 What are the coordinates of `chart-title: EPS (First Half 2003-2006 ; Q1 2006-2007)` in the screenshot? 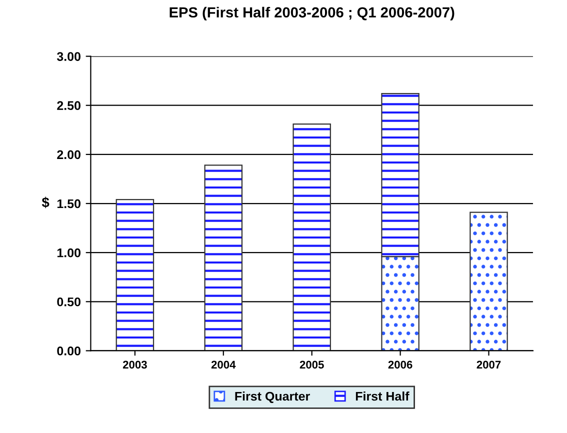 It's located at (312, 13).